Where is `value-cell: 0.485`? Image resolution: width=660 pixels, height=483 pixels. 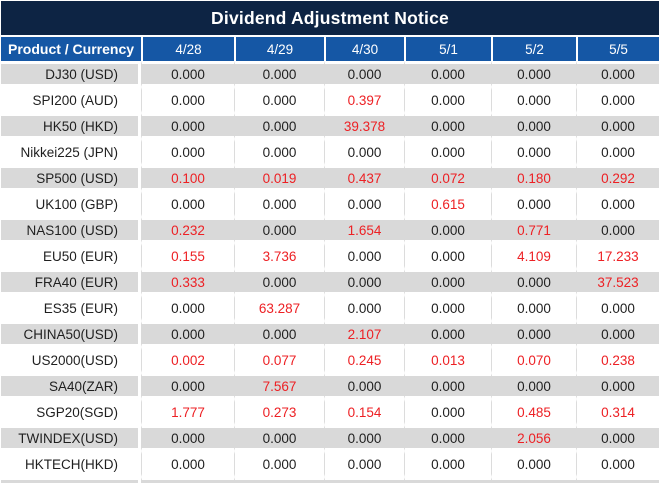 value-cell: 0.485 is located at coordinates (533, 412).